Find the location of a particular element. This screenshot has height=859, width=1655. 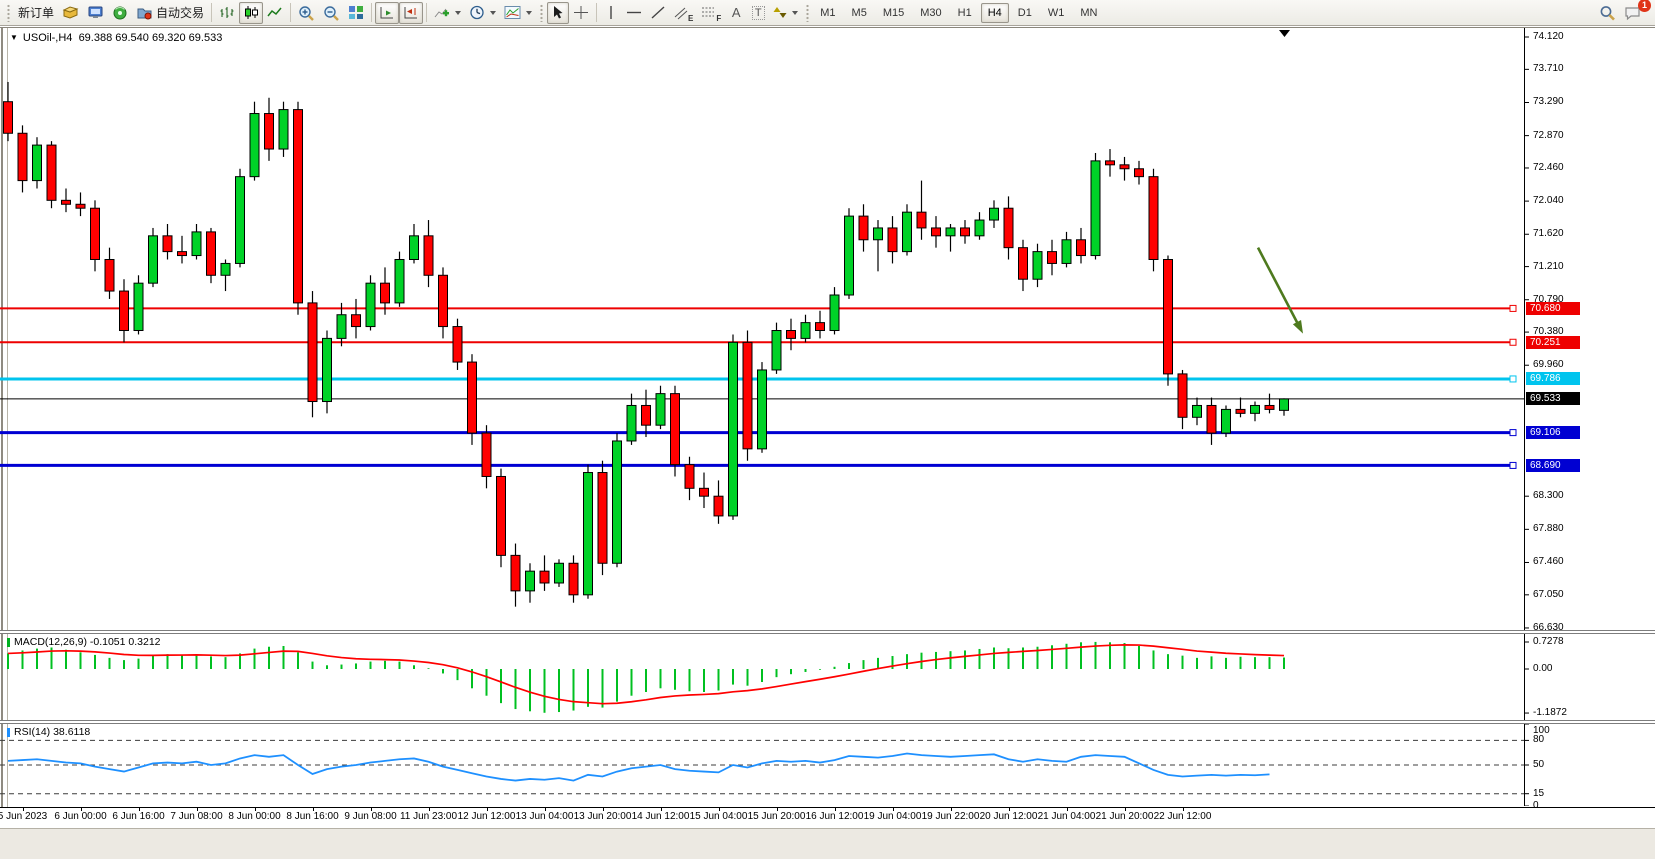

auto-scroll-button is located at coordinates (387, 12).